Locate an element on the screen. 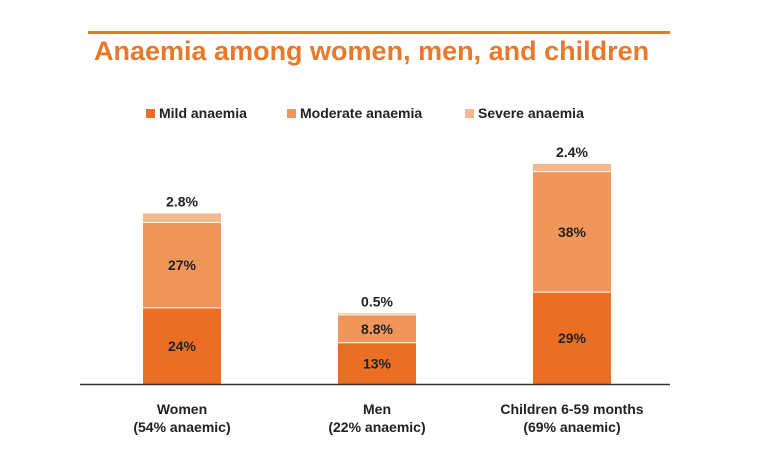  data-label: 13% is located at coordinates (377, 363).